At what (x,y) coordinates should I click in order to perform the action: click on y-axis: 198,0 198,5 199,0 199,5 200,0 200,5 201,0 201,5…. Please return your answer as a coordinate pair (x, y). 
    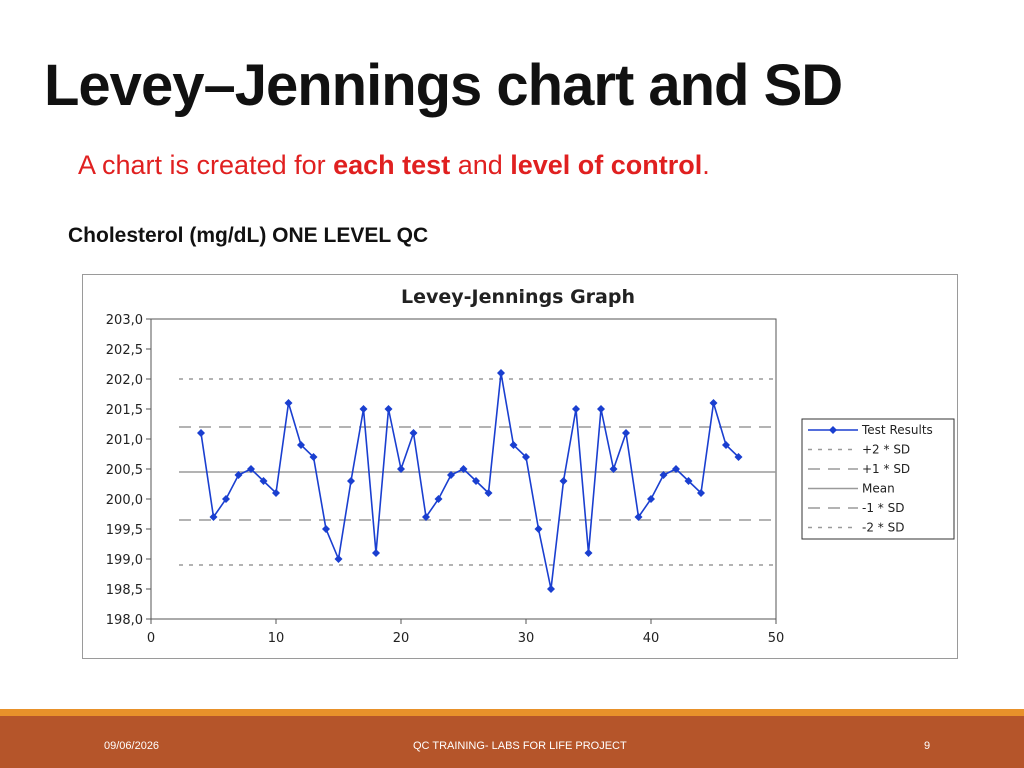
    Looking at the image, I should click on (128, 470).